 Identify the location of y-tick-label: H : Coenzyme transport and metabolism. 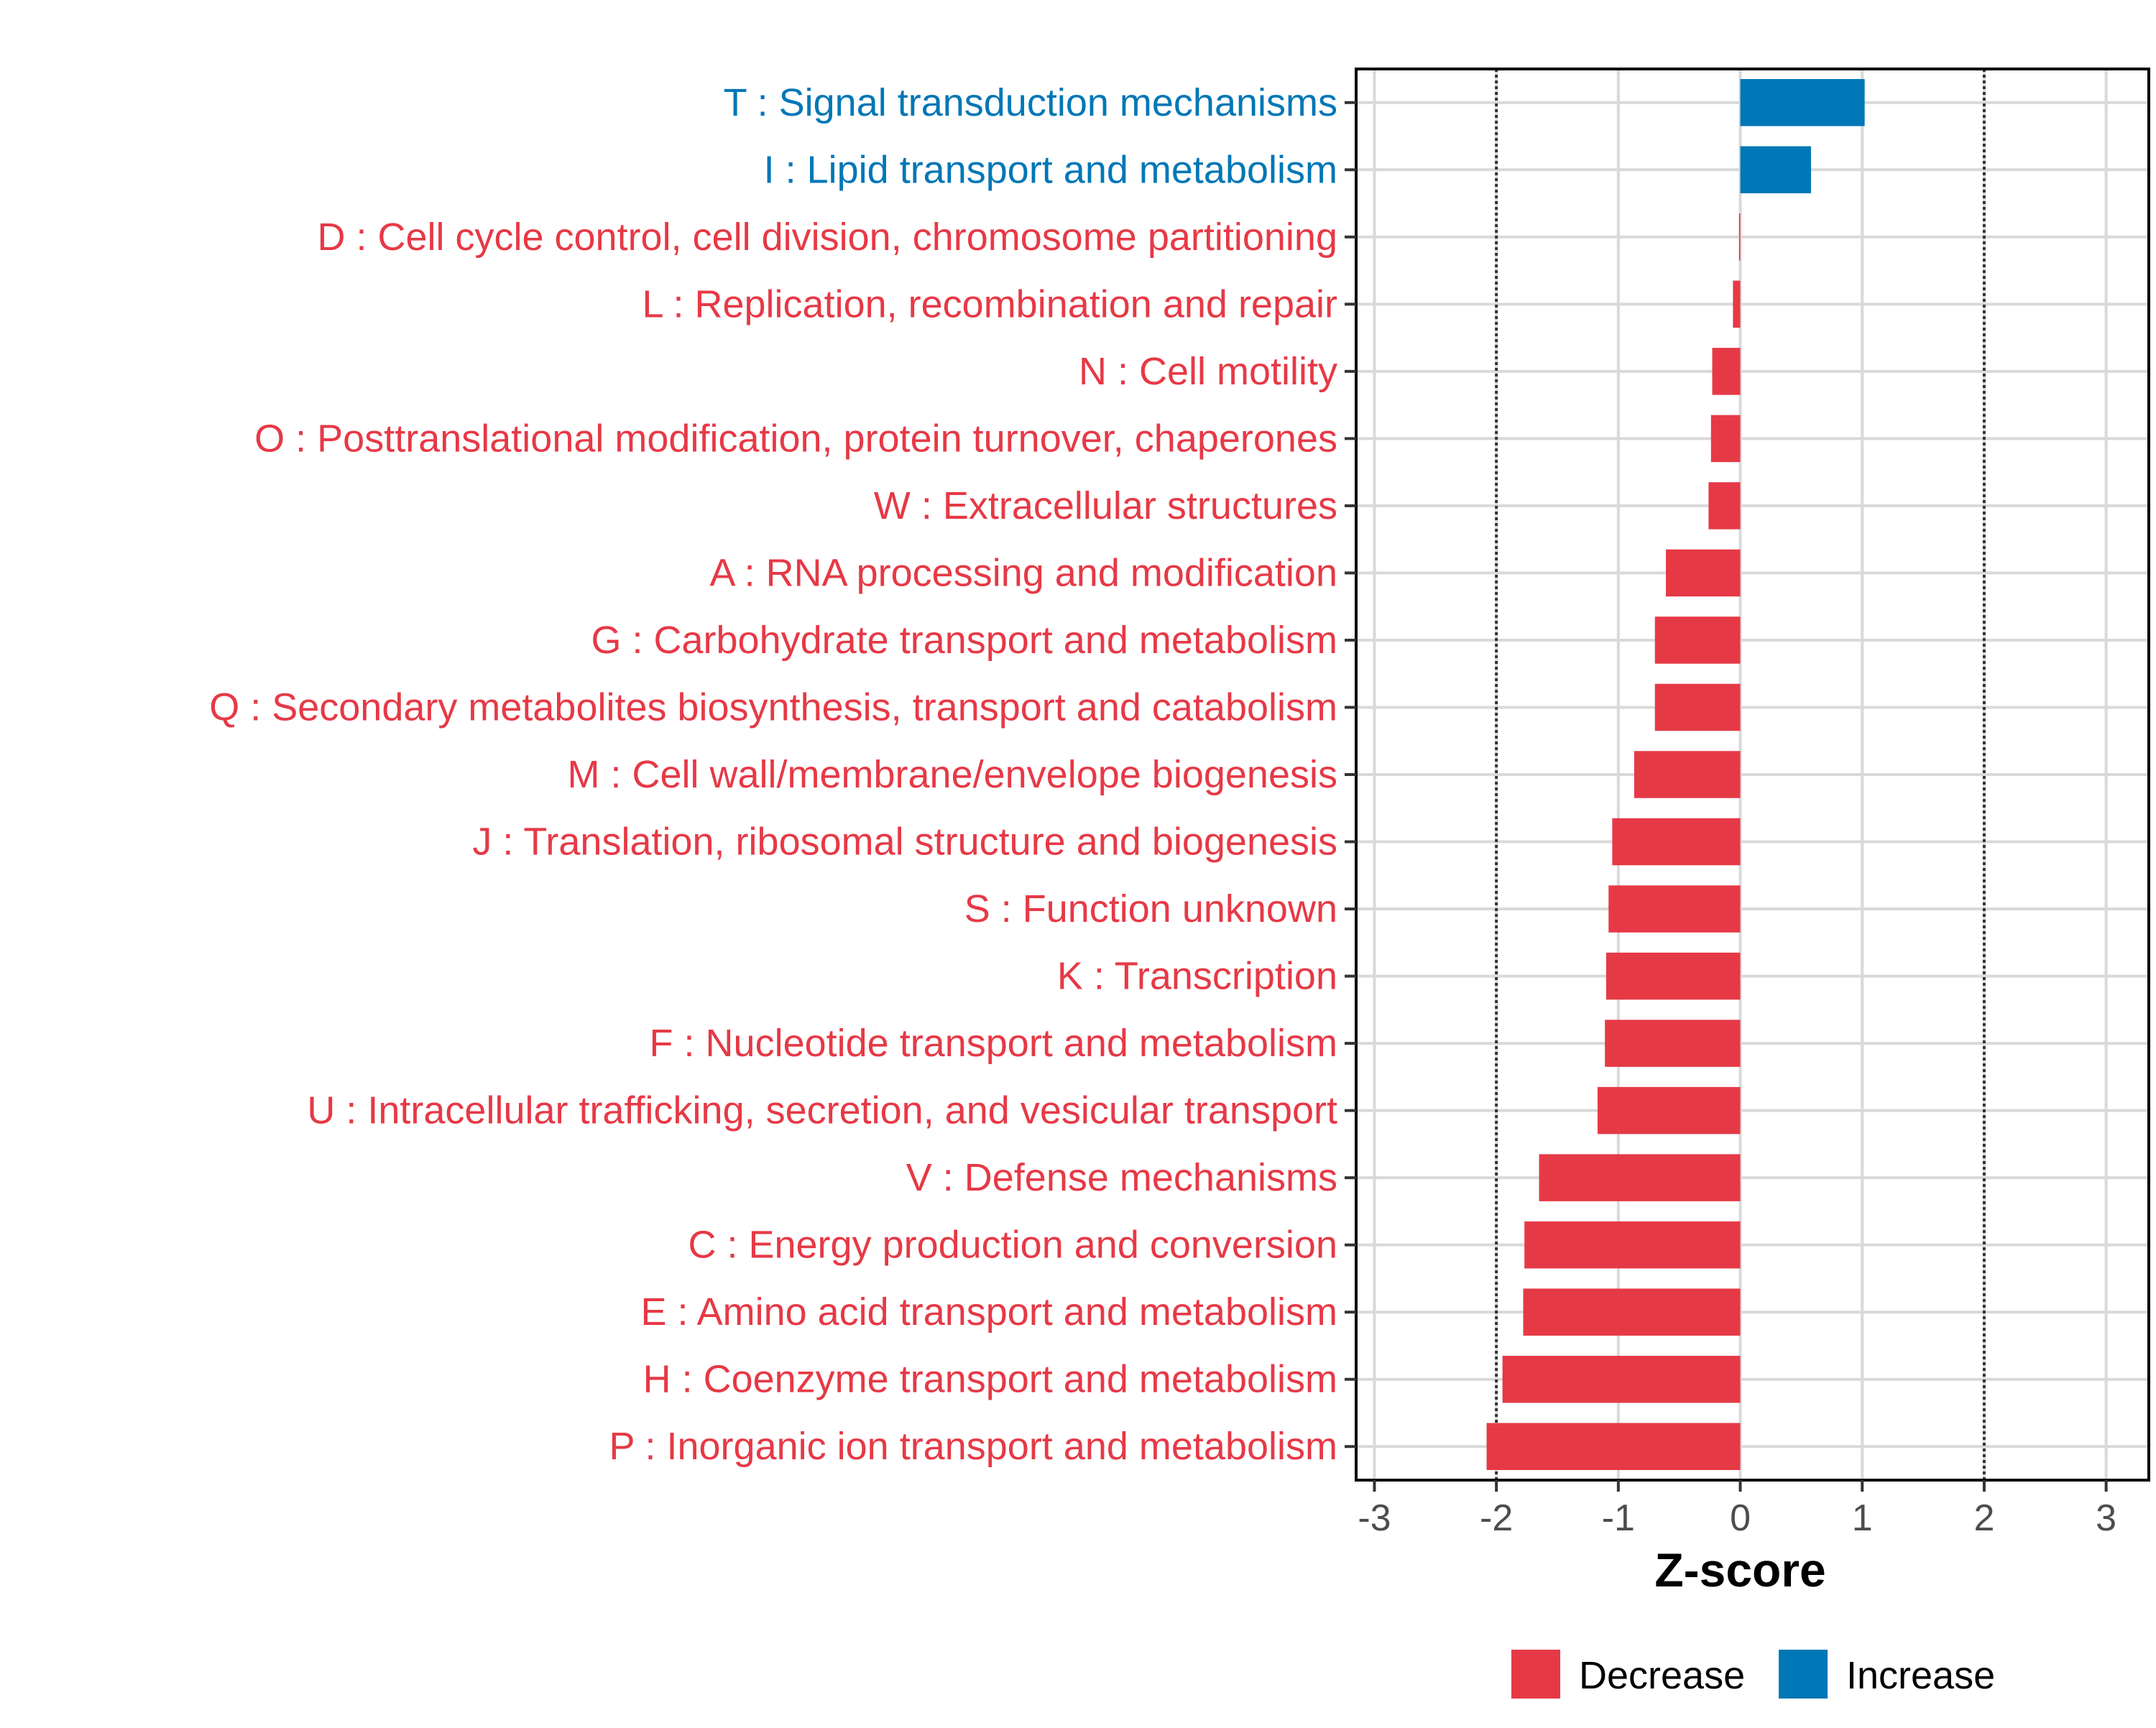
(990, 1379).